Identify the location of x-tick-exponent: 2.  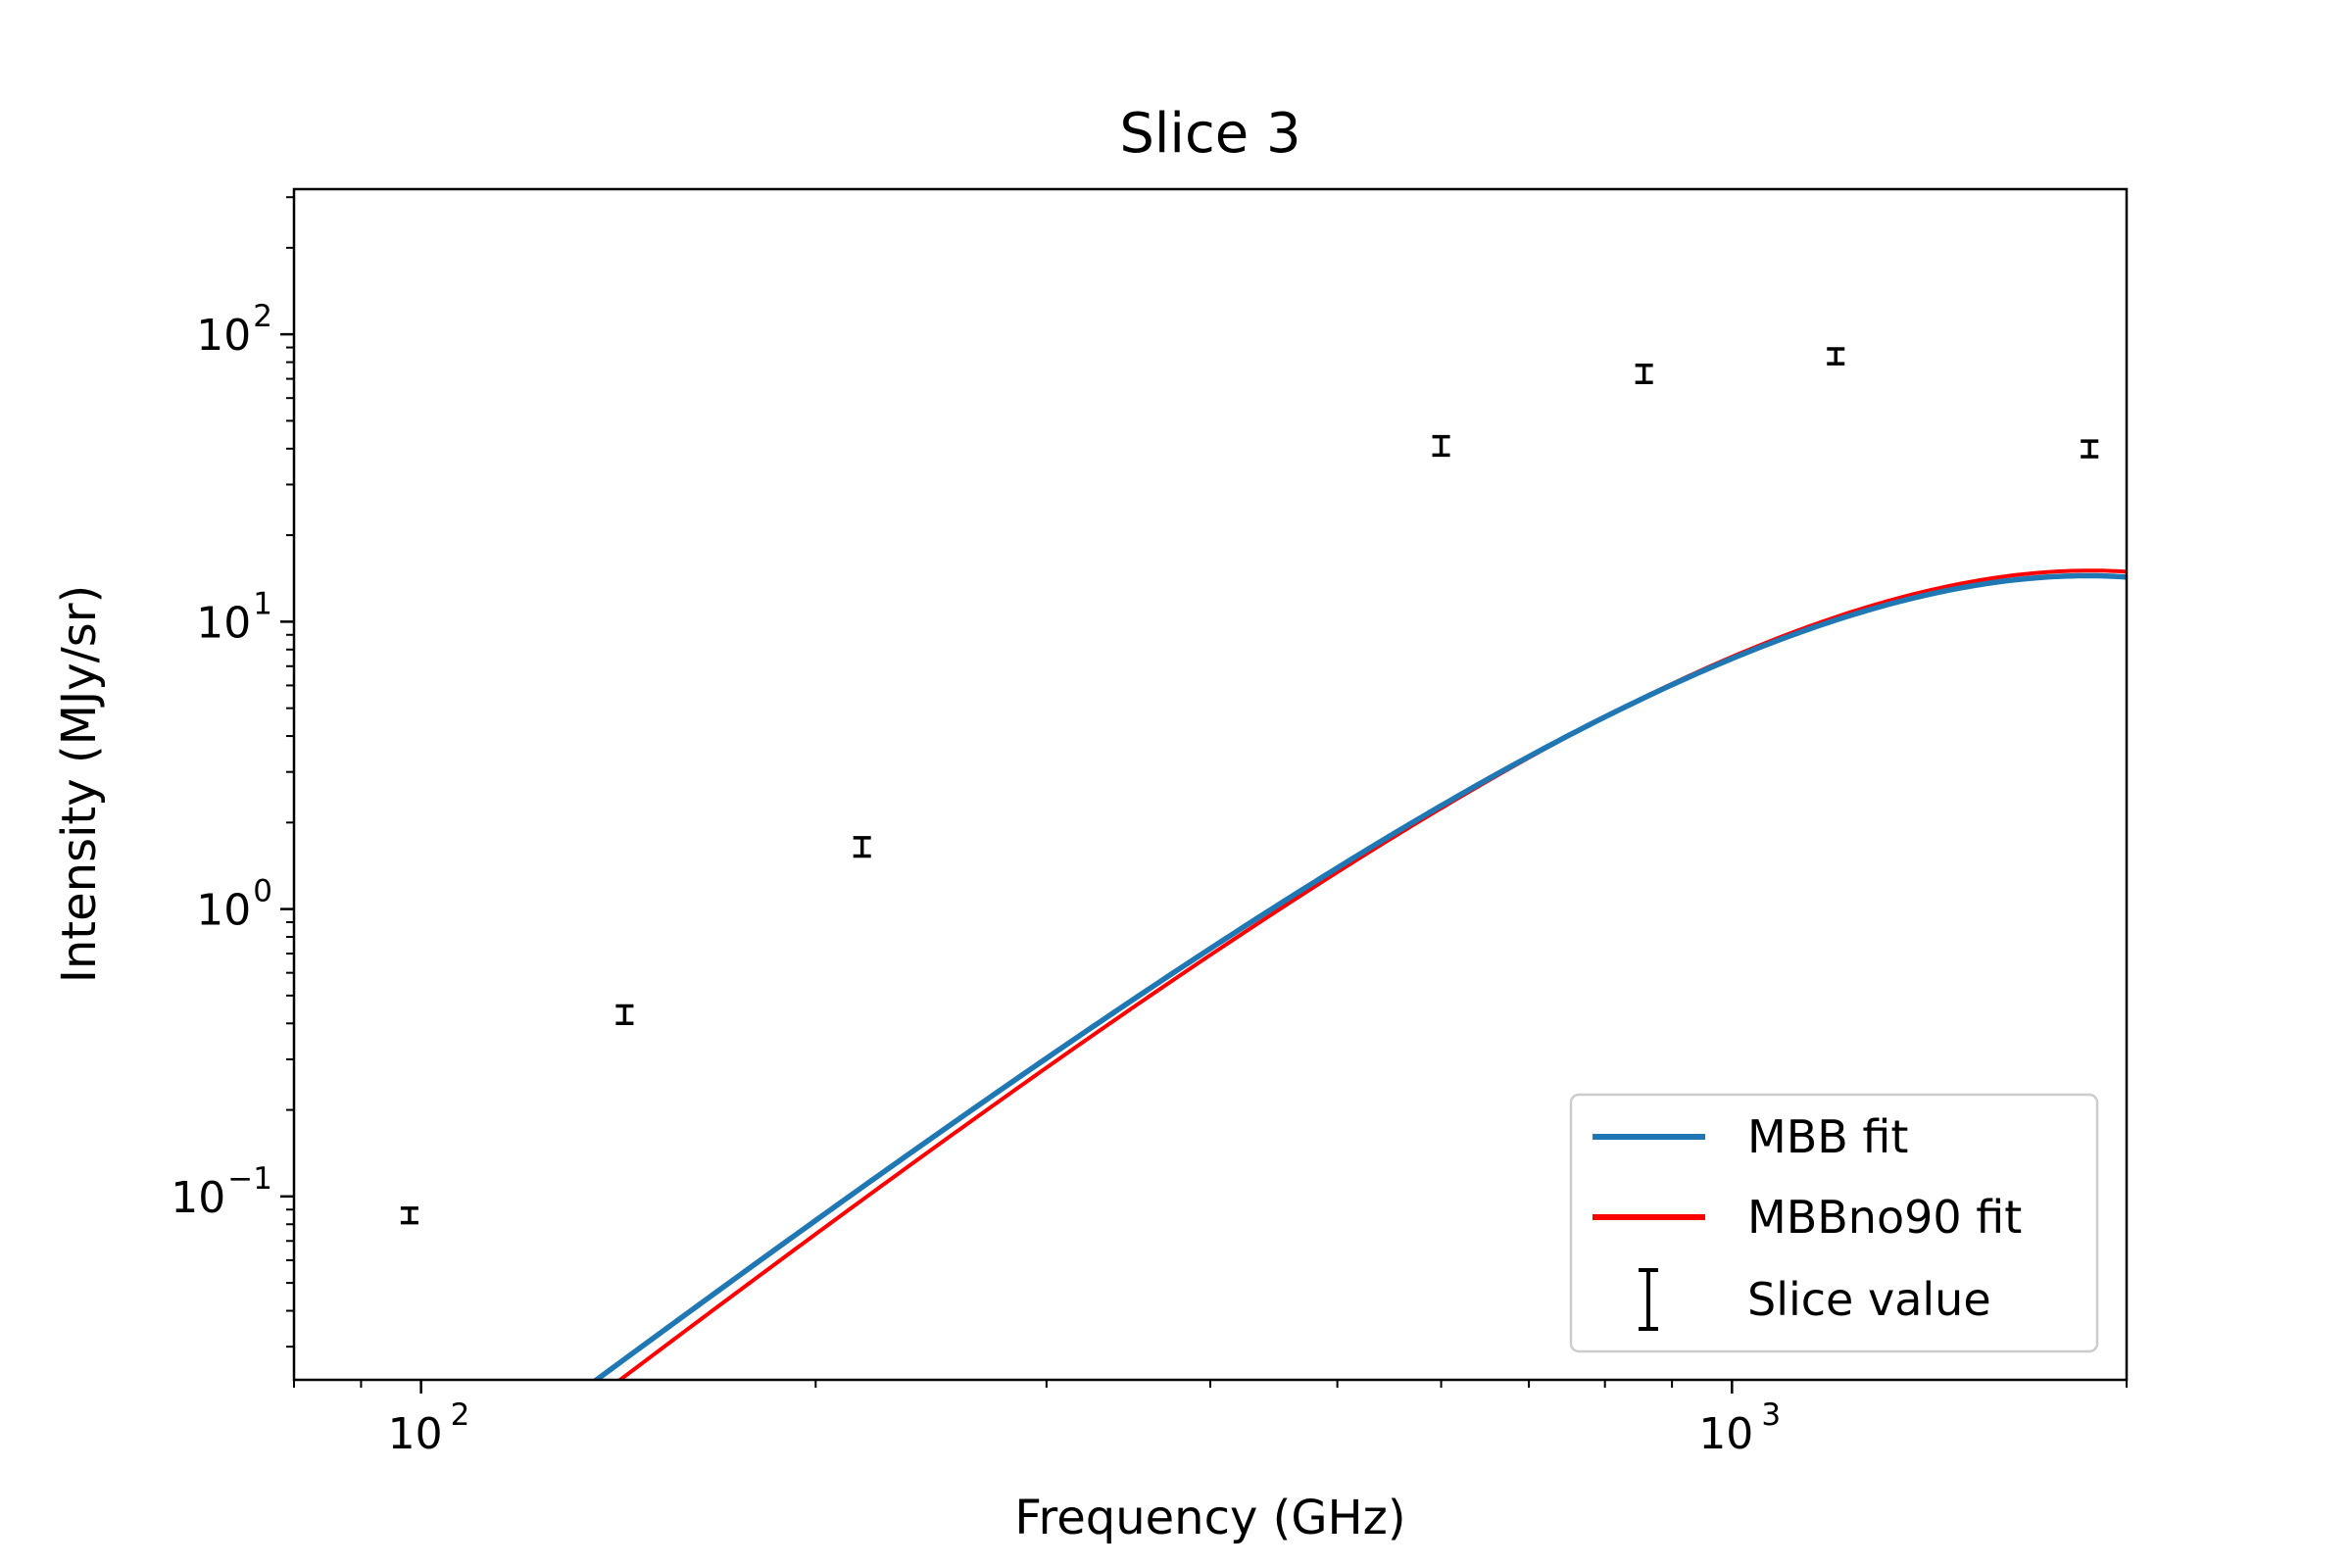
(460, 1415).